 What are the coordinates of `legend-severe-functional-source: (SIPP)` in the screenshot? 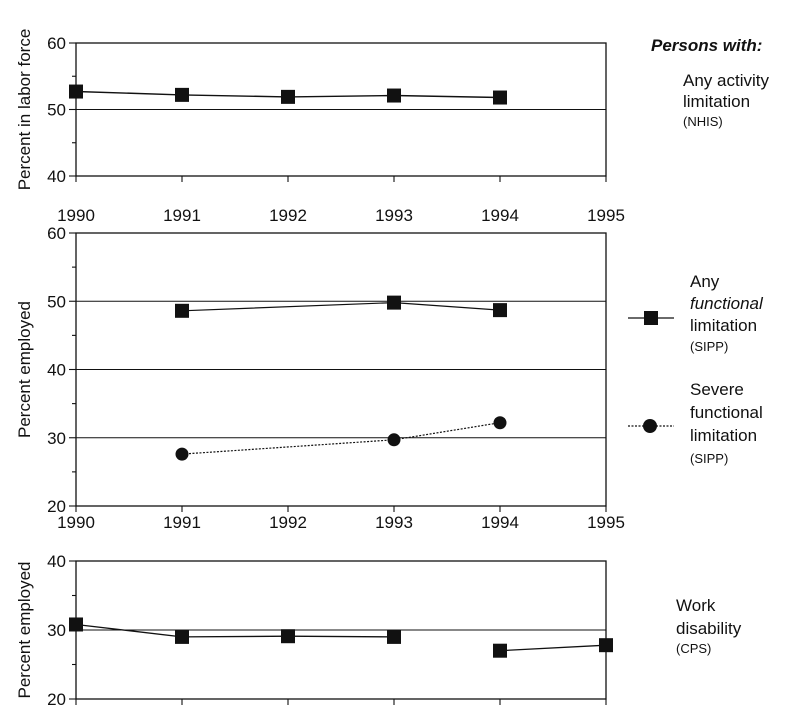 It's located at (709, 458).